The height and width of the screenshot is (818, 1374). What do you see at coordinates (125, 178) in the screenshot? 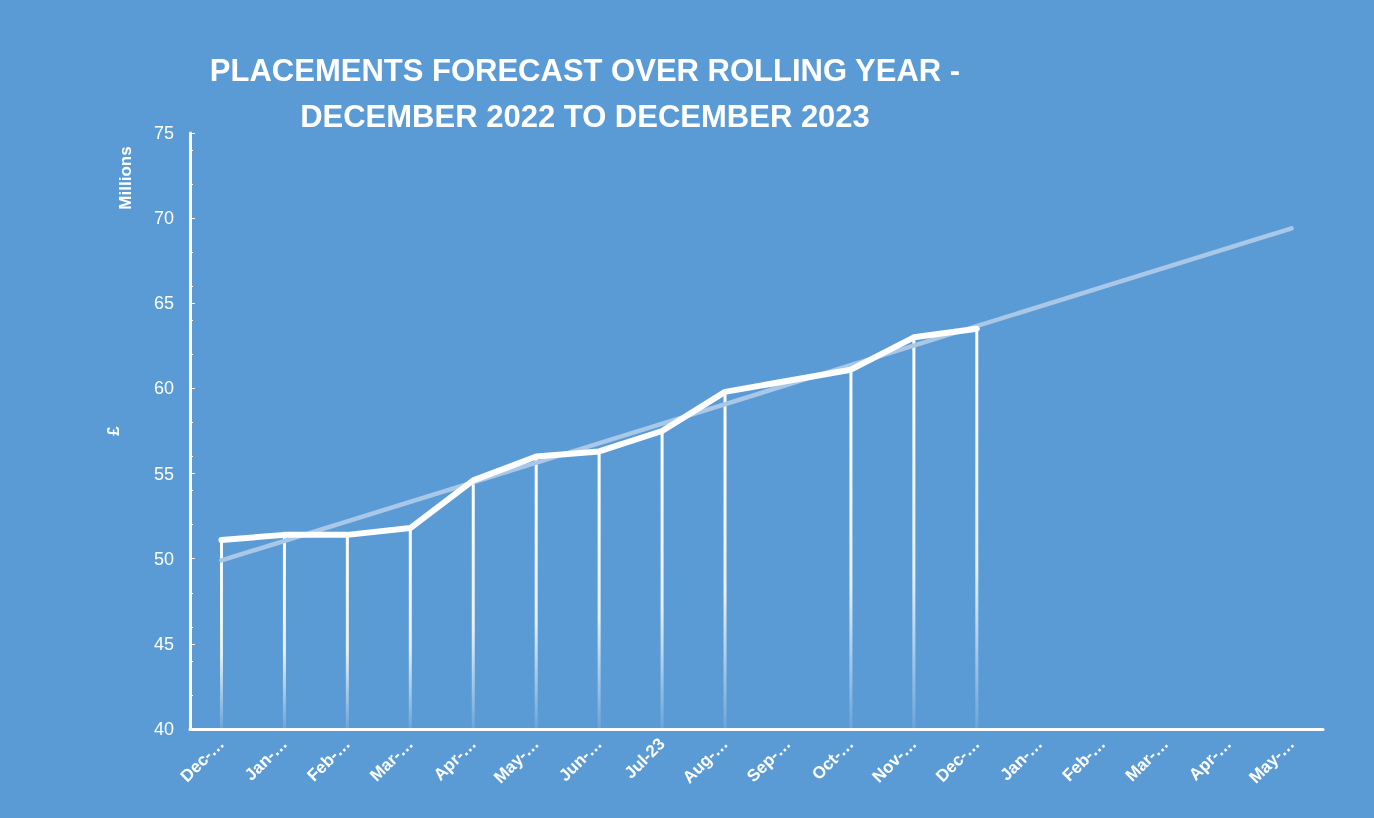
I see `text: Millions` at bounding box center [125, 178].